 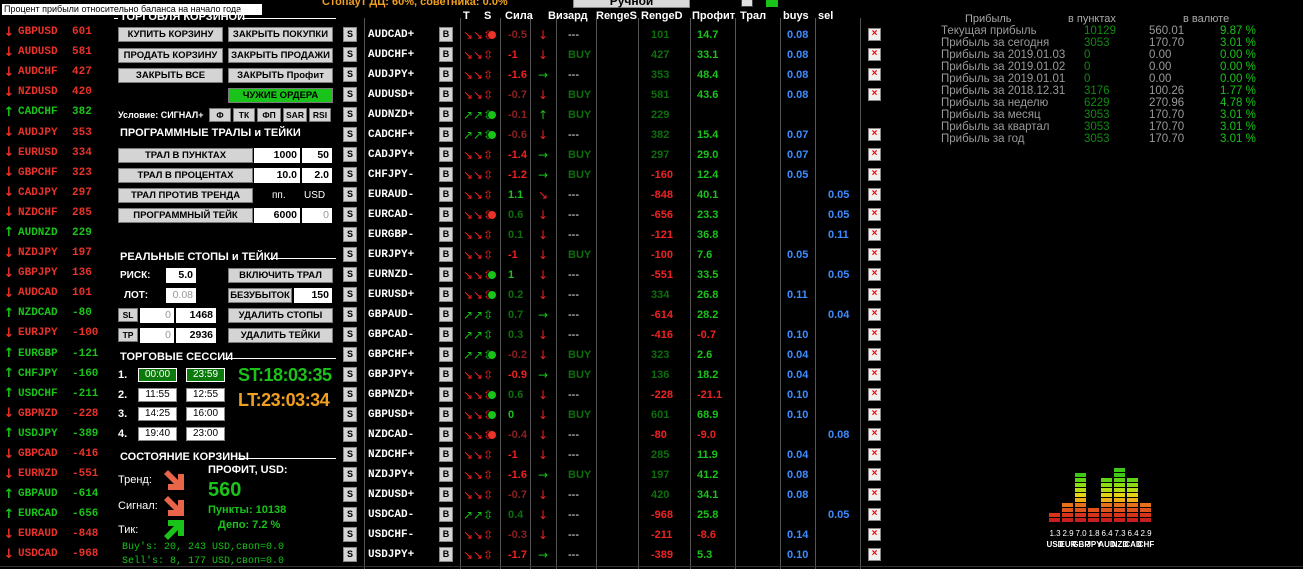 I want to click on pair-rank-row: ↓ GBPCHF 323, so click(x=56, y=173).